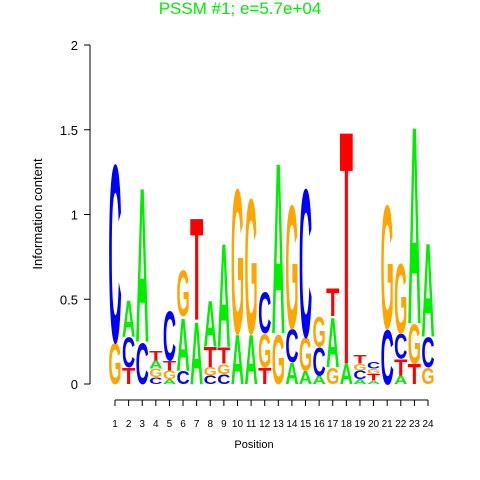 Image resolution: width=480 pixels, height=480 pixels. Describe the element at coordinates (292, 424) in the screenshot. I see `x-tick-label: 14` at that location.